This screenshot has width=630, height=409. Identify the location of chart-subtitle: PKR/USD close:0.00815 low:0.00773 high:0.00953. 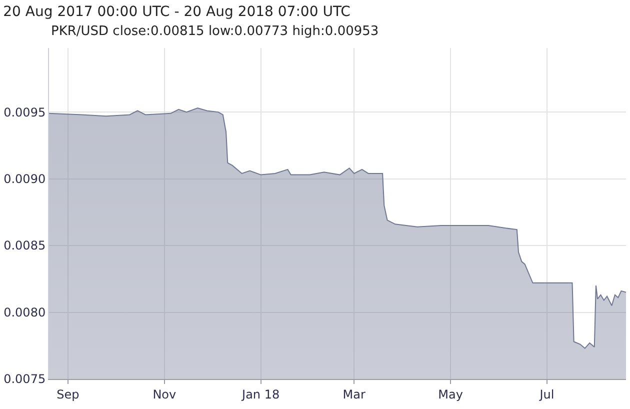
(215, 31).